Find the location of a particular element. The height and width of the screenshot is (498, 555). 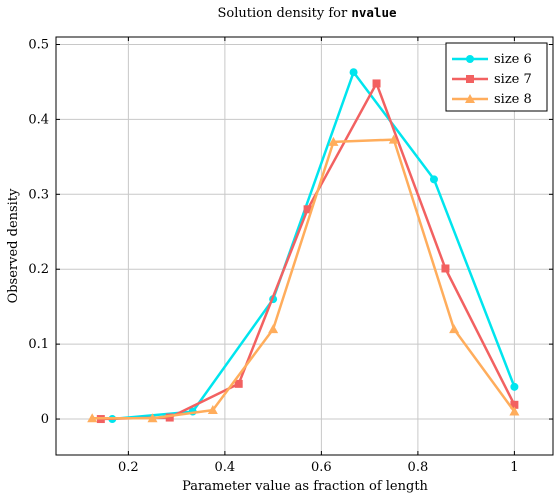

y-axis-title: Observed density is located at coordinates (13, 245).